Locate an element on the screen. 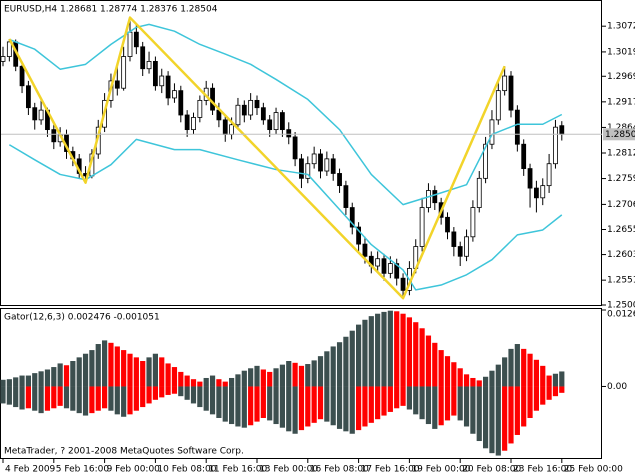 The image size is (635, 476). y-tick-label: 1.29695 is located at coordinates (621, 77).